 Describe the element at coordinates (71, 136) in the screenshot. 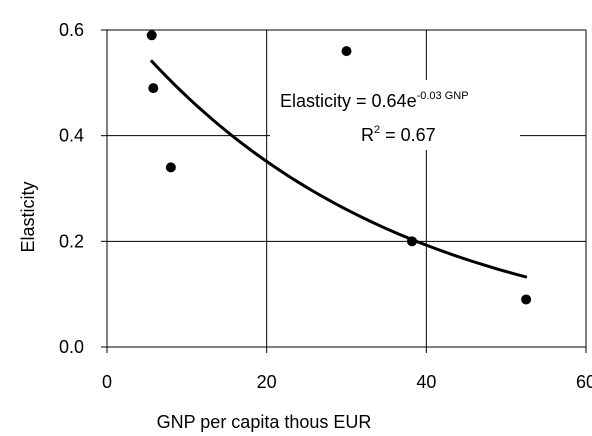

I see `y-tick-label: 0.4` at that location.